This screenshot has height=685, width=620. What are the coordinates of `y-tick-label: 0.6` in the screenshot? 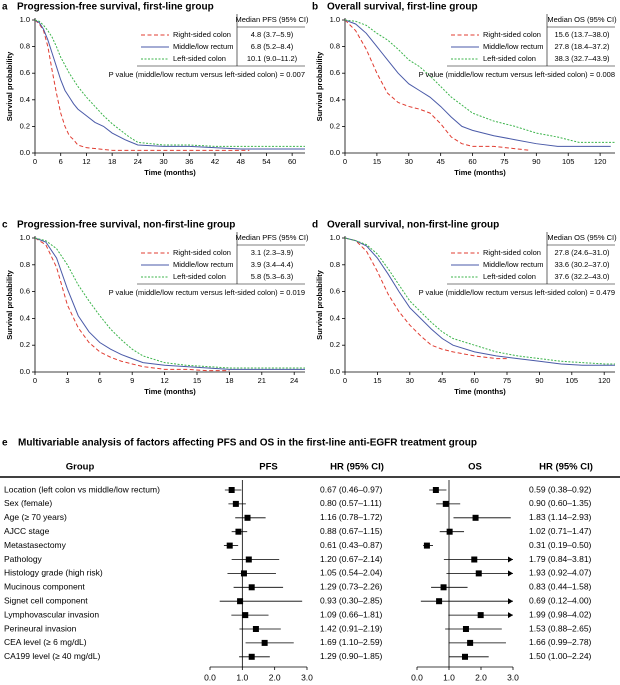 It's located at (335, 291).